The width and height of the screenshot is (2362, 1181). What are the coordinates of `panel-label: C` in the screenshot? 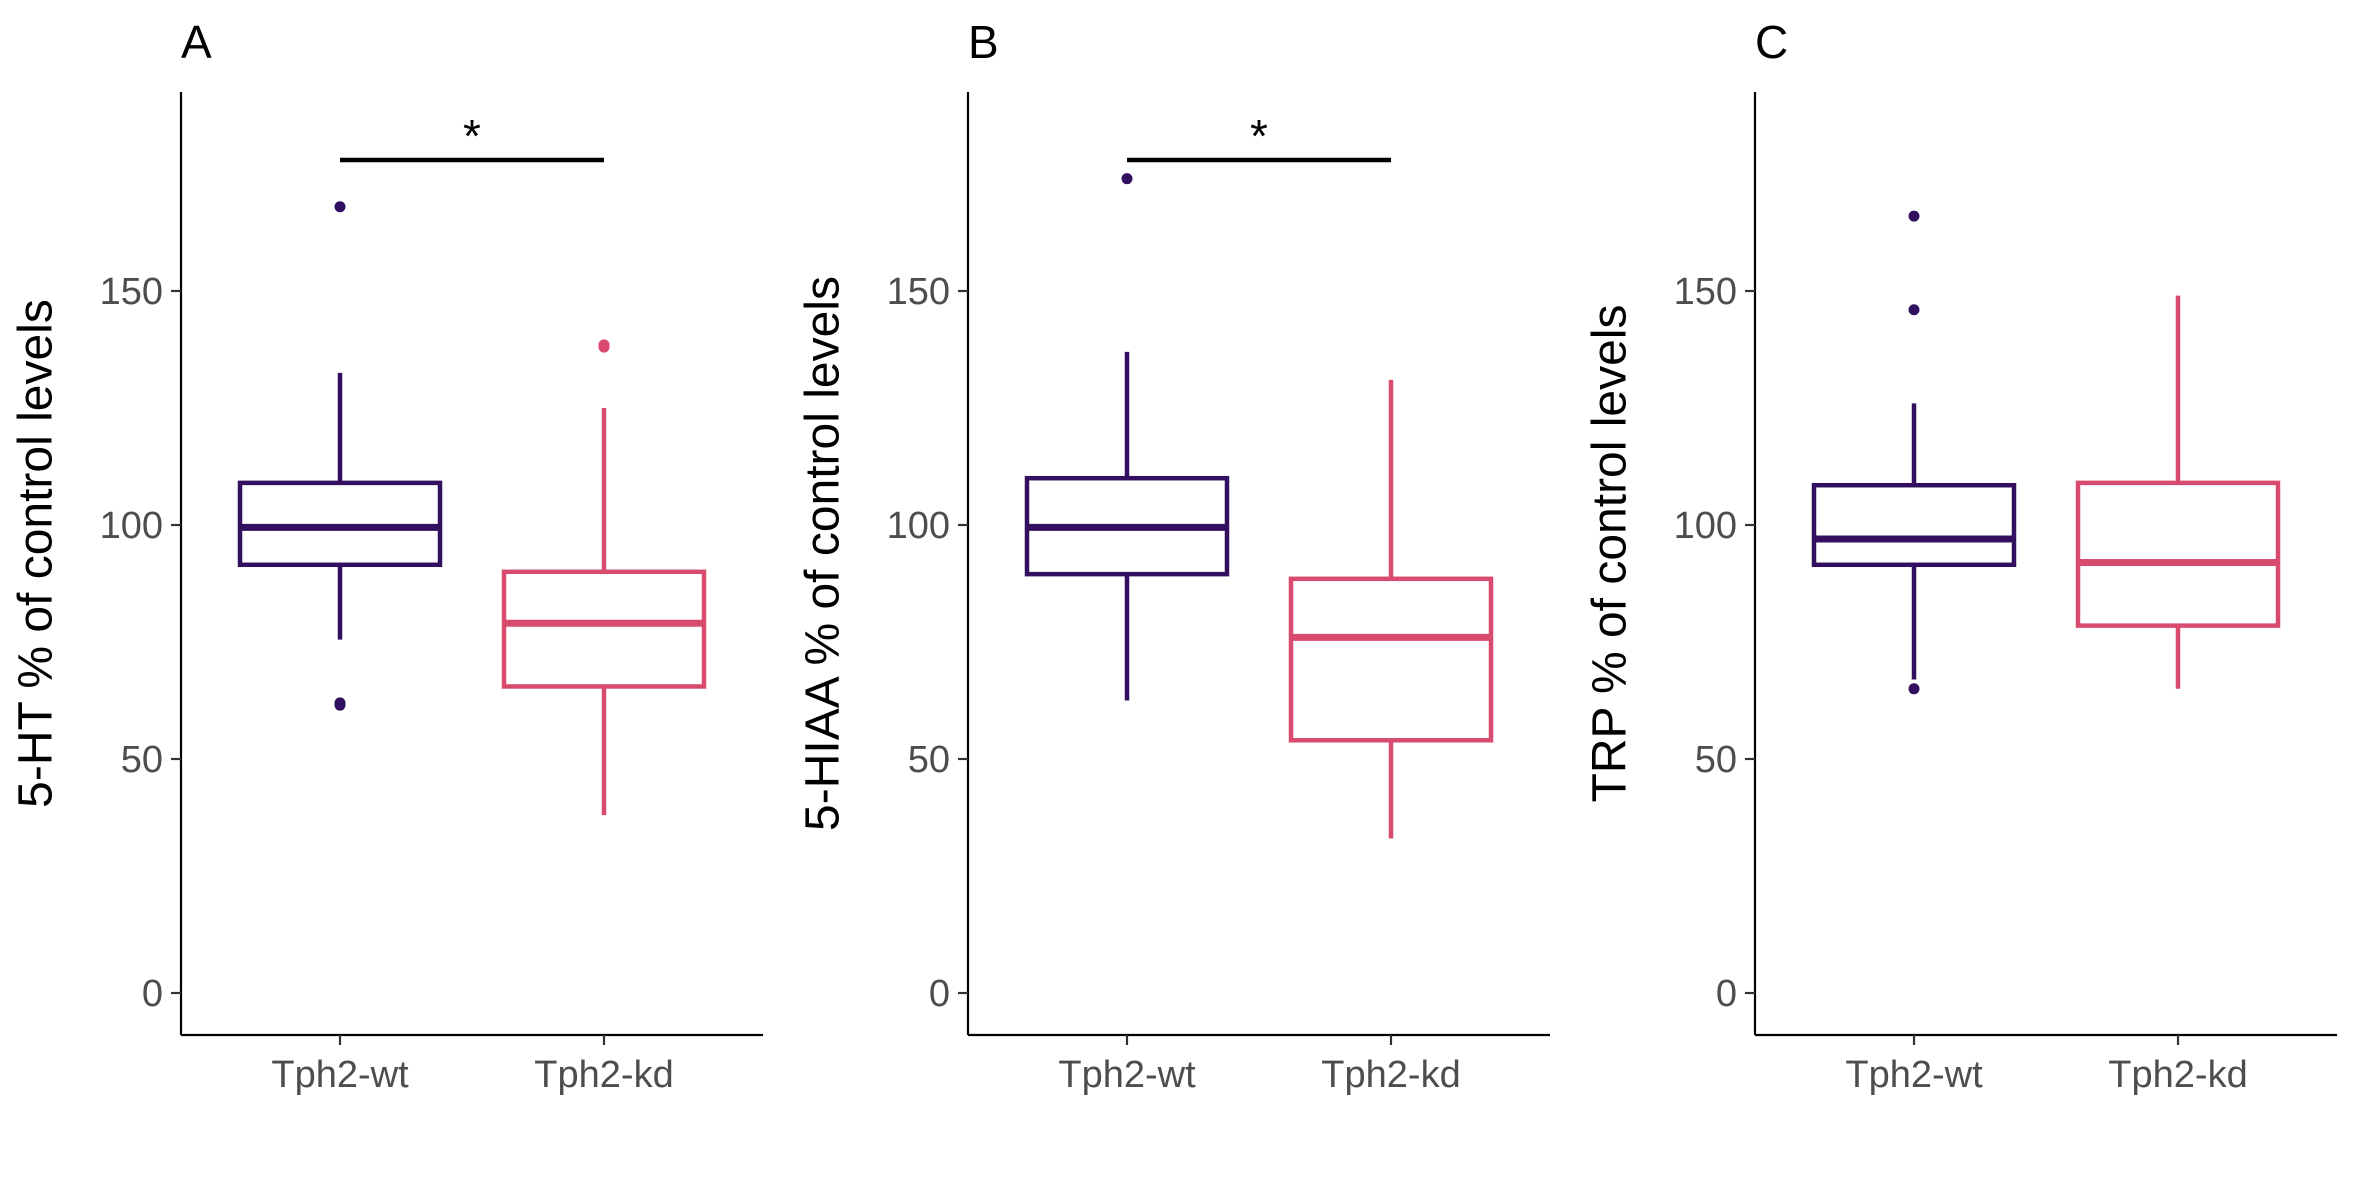 It's located at (1771, 42).